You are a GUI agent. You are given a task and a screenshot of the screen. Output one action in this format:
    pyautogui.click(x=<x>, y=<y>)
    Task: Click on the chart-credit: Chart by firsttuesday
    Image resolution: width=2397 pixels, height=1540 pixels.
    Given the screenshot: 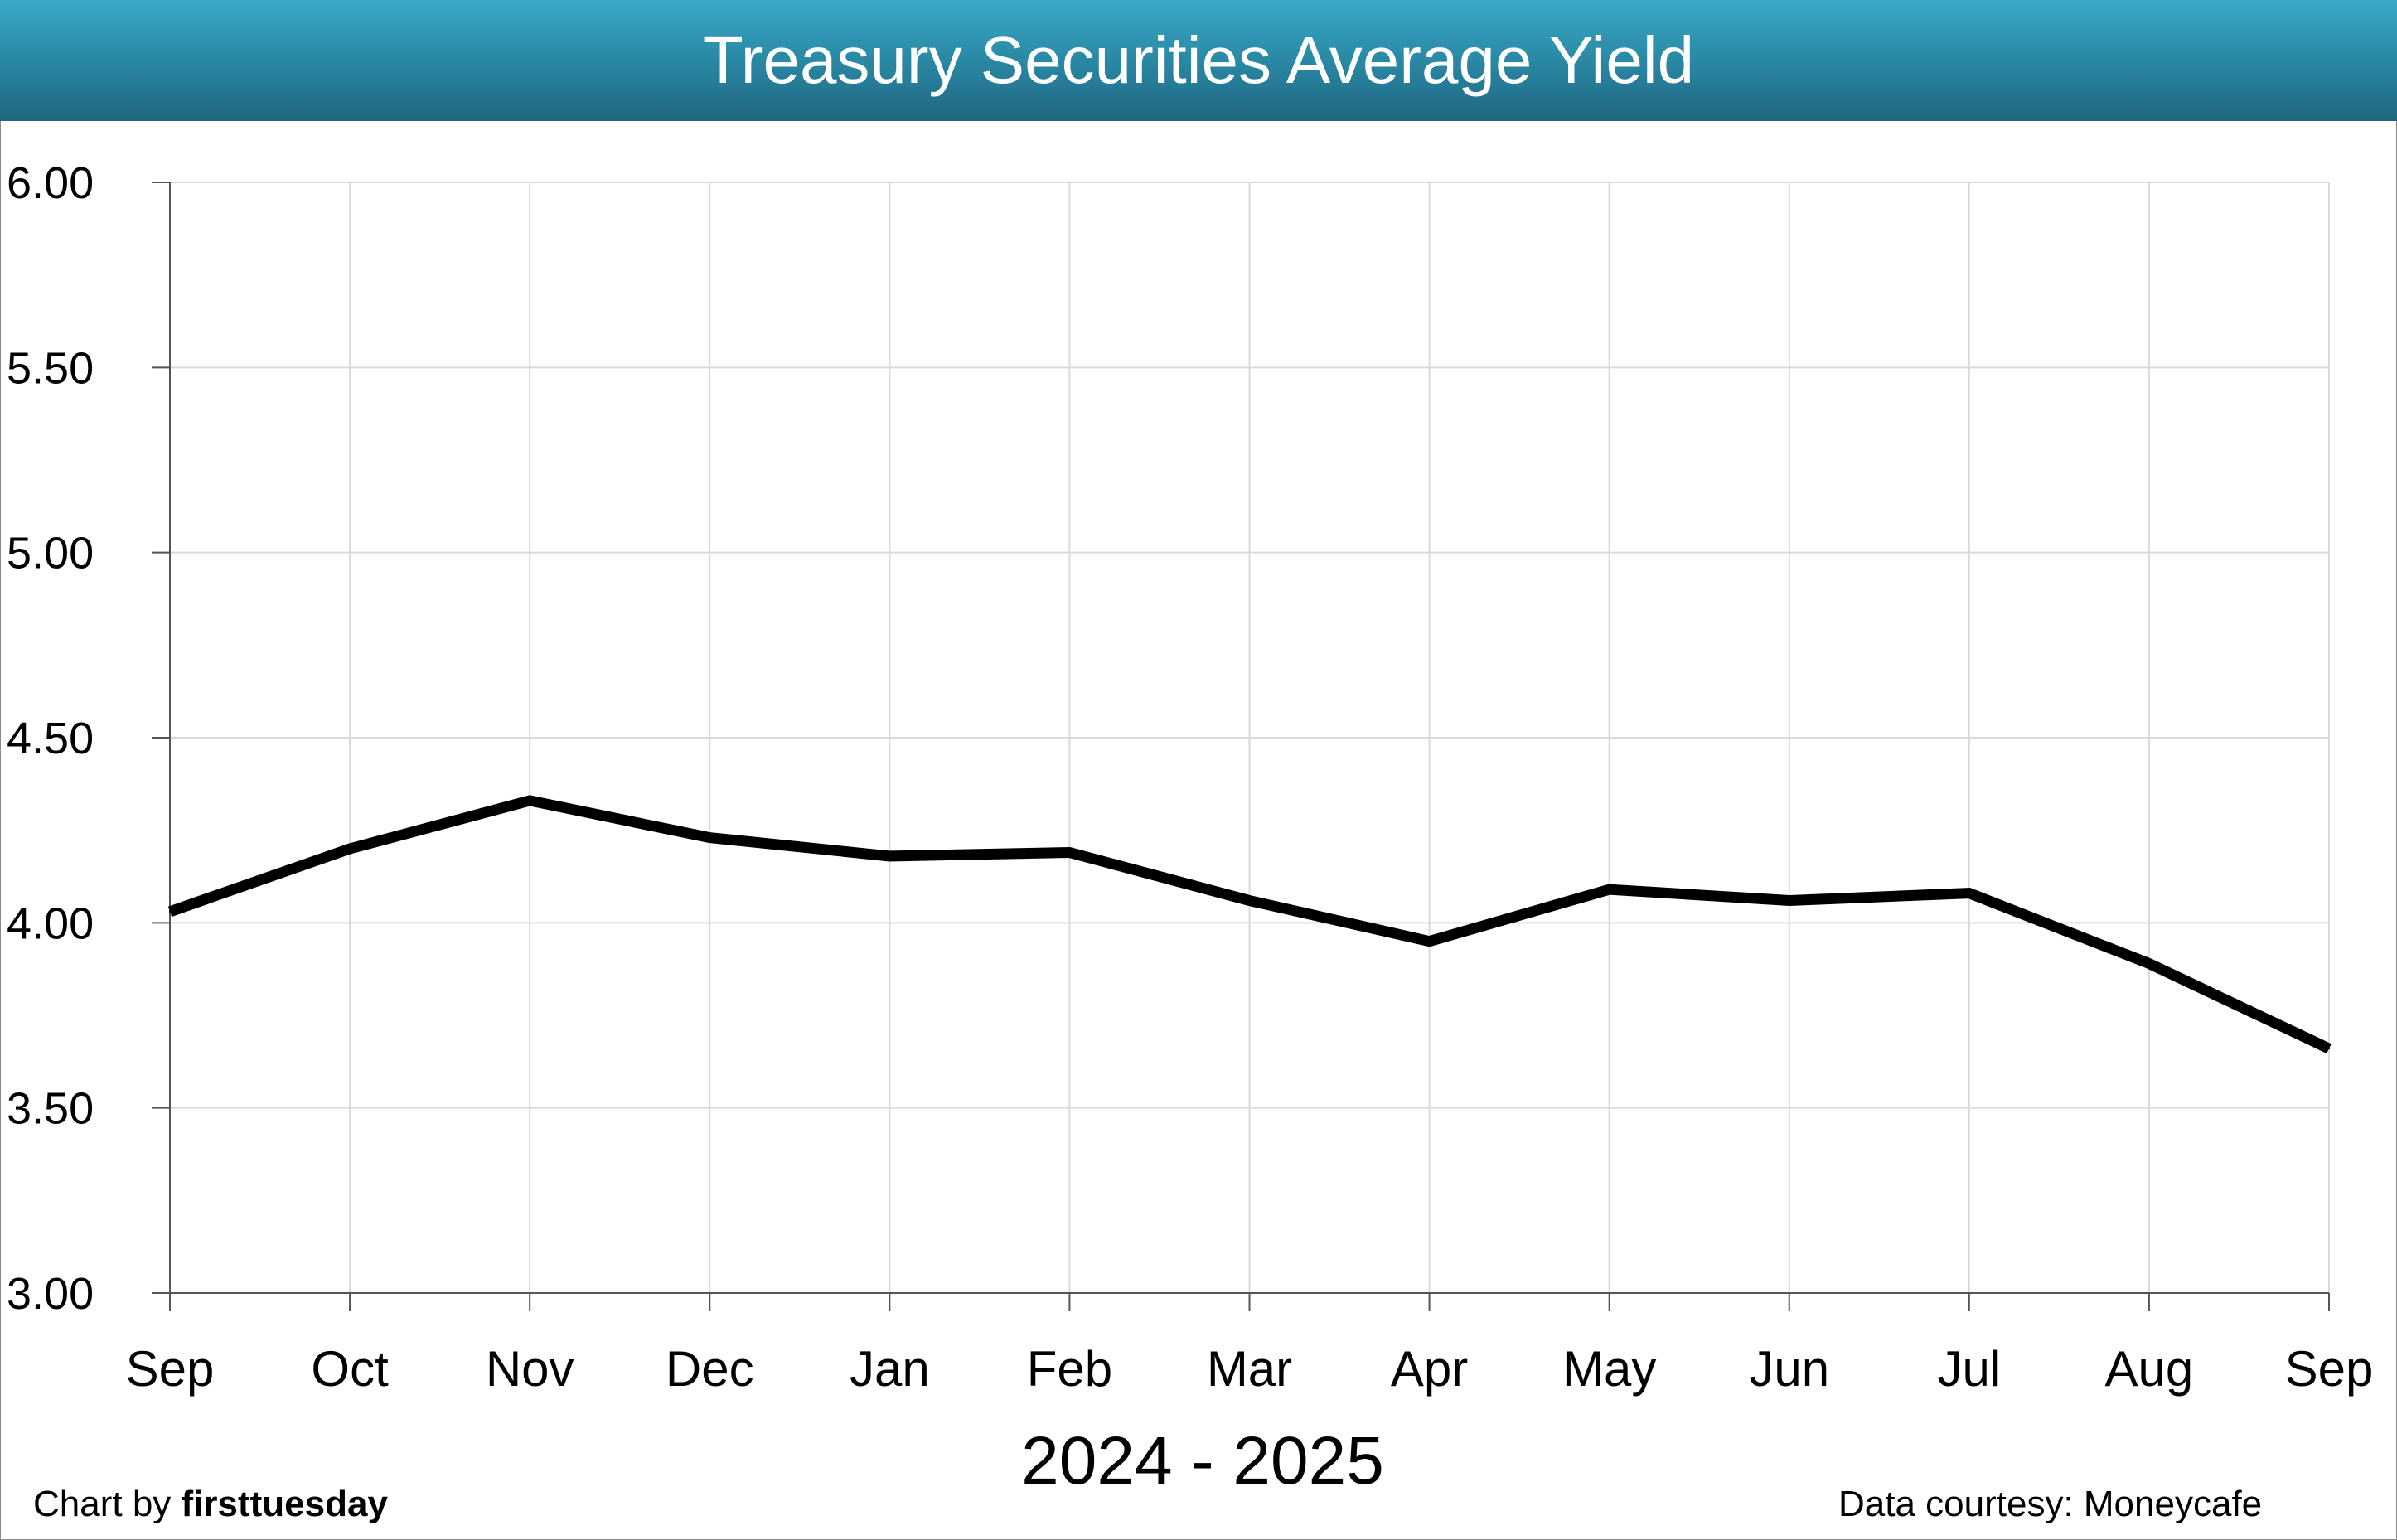 What is the action you would take?
    pyautogui.click(x=211, y=1504)
    